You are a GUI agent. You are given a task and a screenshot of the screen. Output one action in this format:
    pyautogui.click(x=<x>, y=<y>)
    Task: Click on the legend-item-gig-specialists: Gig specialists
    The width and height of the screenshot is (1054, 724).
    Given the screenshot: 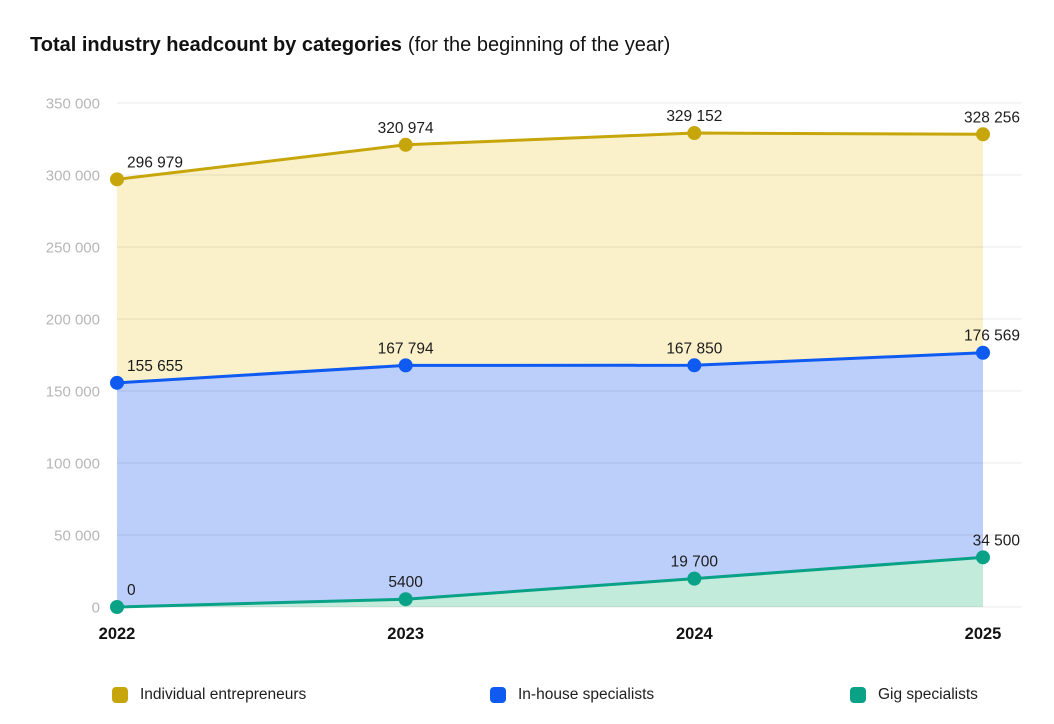 What is the action you would take?
    pyautogui.click(x=914, y=695)
    